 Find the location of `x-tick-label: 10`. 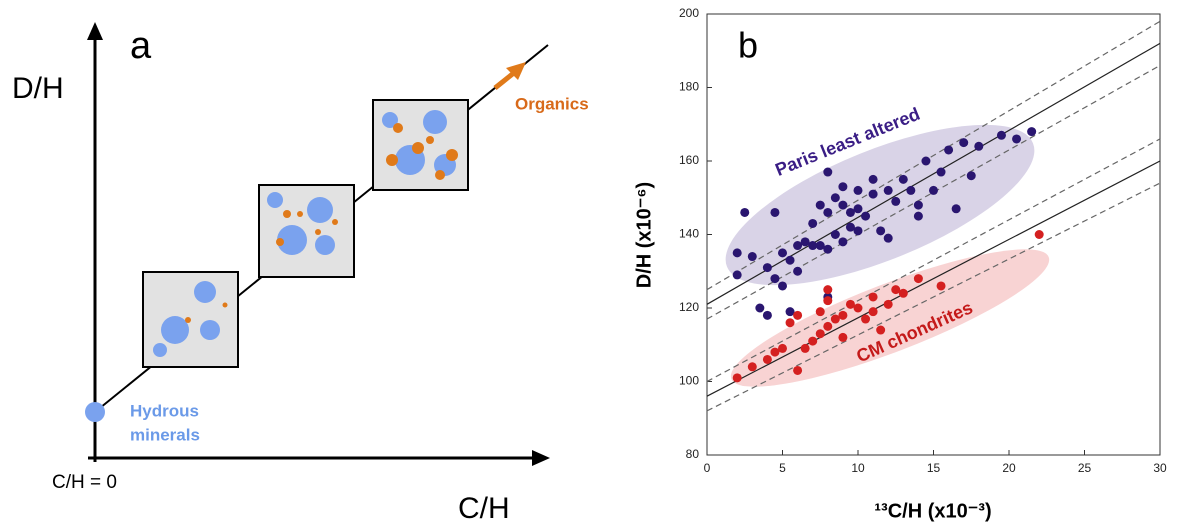

x-tick-label: 10 is located at coordinates (858, 468).